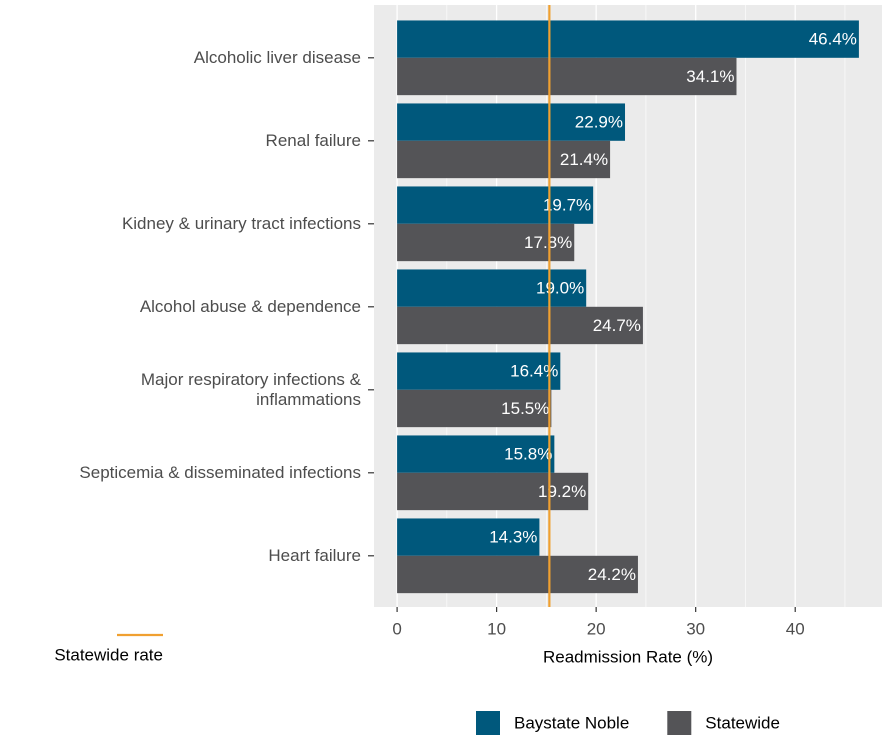 The width and height of the screenshot is (883, 738). Describe the element at coordinates (241, 223) in the screenshot. I see `y-tick-label: Kidney & urinary tract infections` at that location.